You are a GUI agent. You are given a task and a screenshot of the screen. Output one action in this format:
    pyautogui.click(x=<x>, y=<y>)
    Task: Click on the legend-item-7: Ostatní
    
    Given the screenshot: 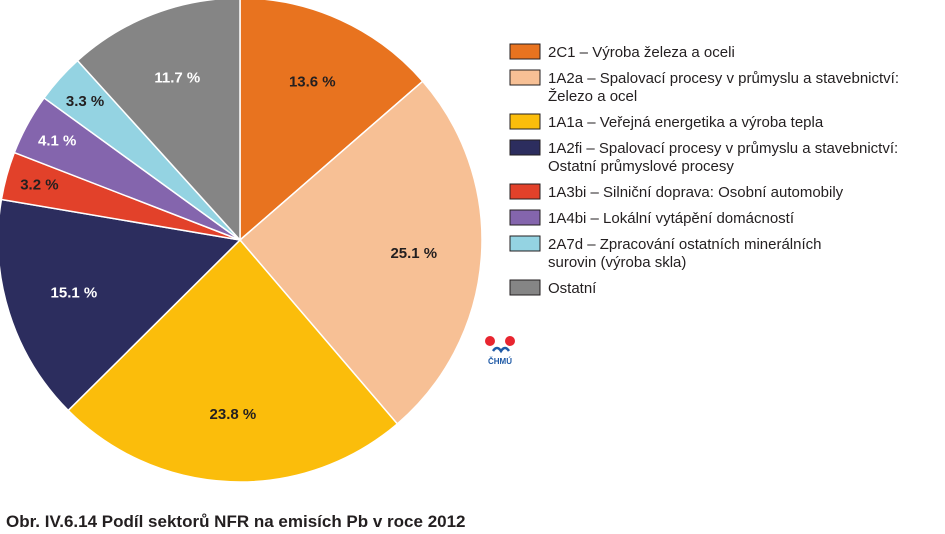 What is the action you would take?
    pyautogui.click(x=553, y=288)
    